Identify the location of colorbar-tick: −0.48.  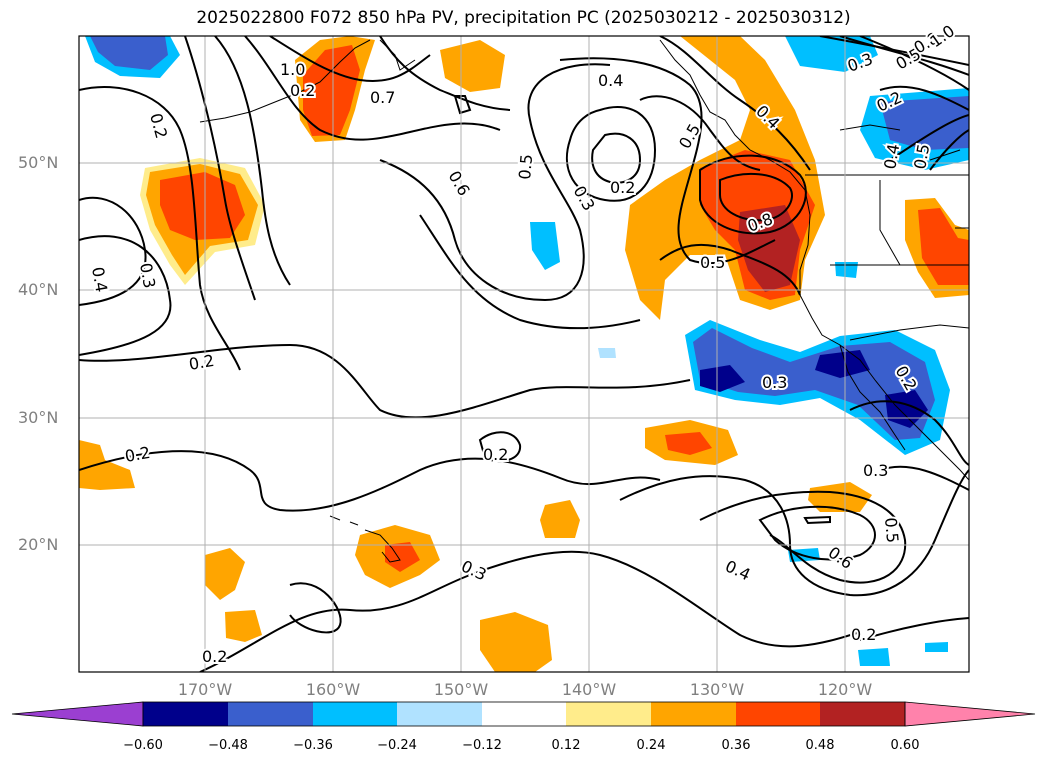
(228, 745).